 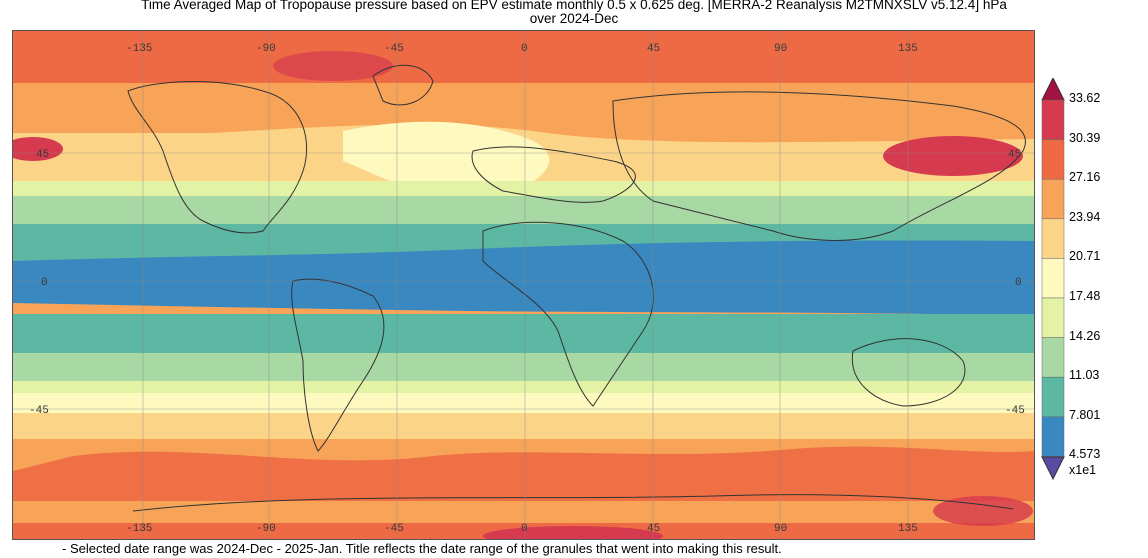 I want to click on lon-tick-bottom: -135, so click(x=139, y=529).